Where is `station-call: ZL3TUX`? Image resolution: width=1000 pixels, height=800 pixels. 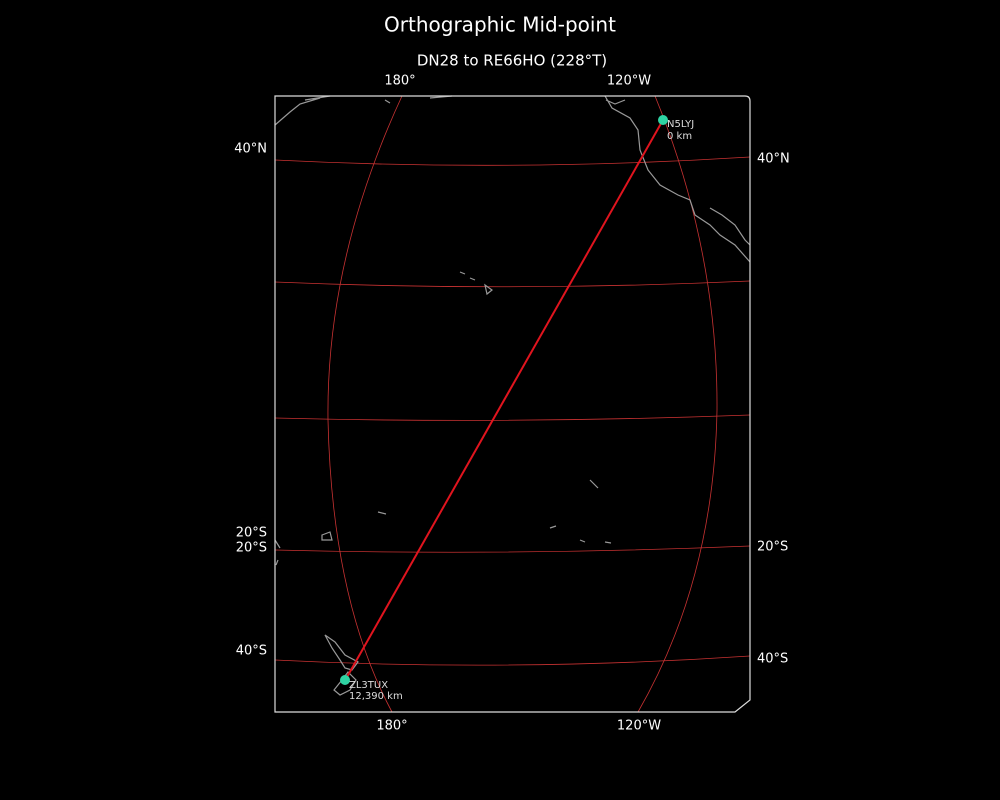
station-call: ZL3TUX is located at coordinates (368, 685).